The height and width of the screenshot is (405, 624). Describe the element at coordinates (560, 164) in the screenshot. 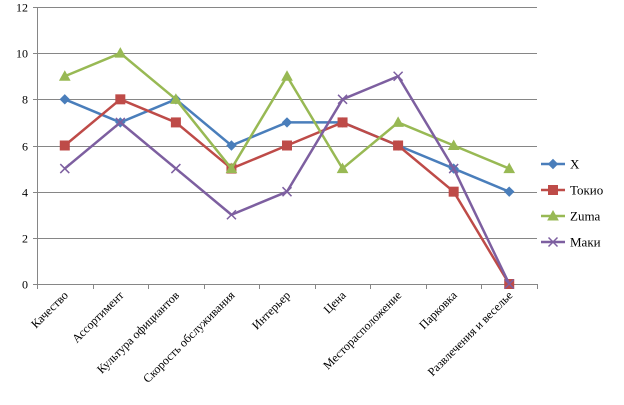

I see `legend-item: X` at that location.